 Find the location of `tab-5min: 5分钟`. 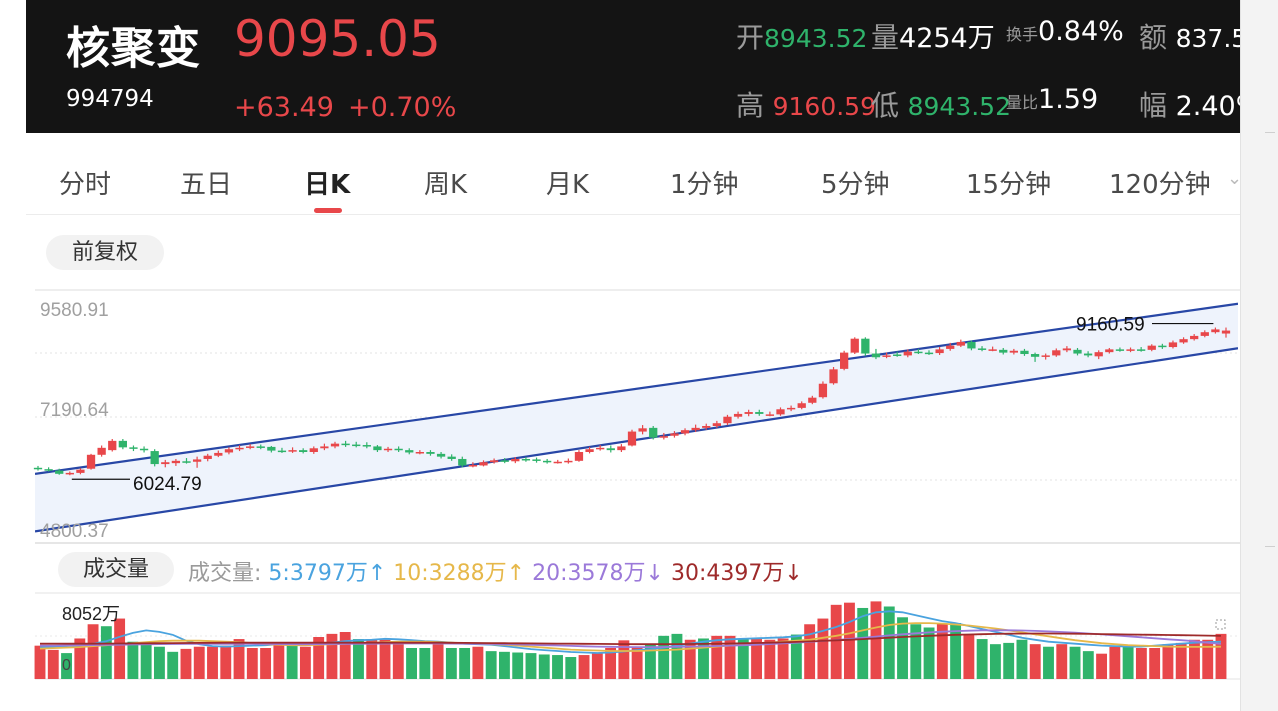

tab-5min: 5分钟 is located at coordinates (855, 185).